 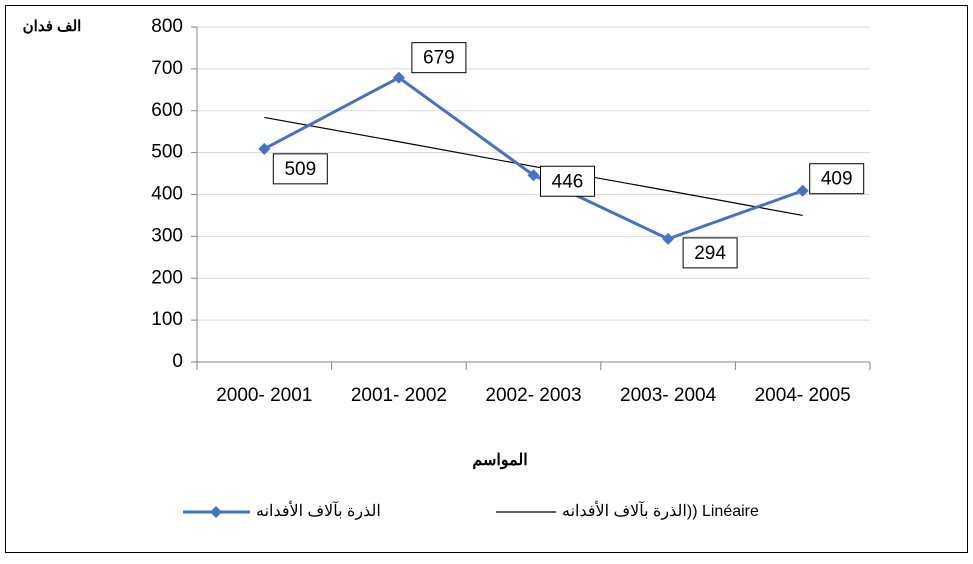 What do you see at coordinates (177, 361) in the screenshot?
I see `y-tick-label: 0` at bounding box center [177, 361].